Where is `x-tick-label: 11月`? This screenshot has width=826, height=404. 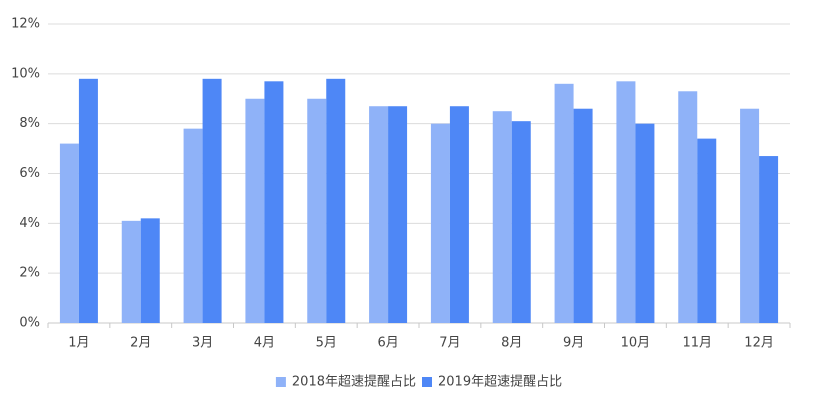
x-tick-label: 11月 is located at coordinates (697, 343).